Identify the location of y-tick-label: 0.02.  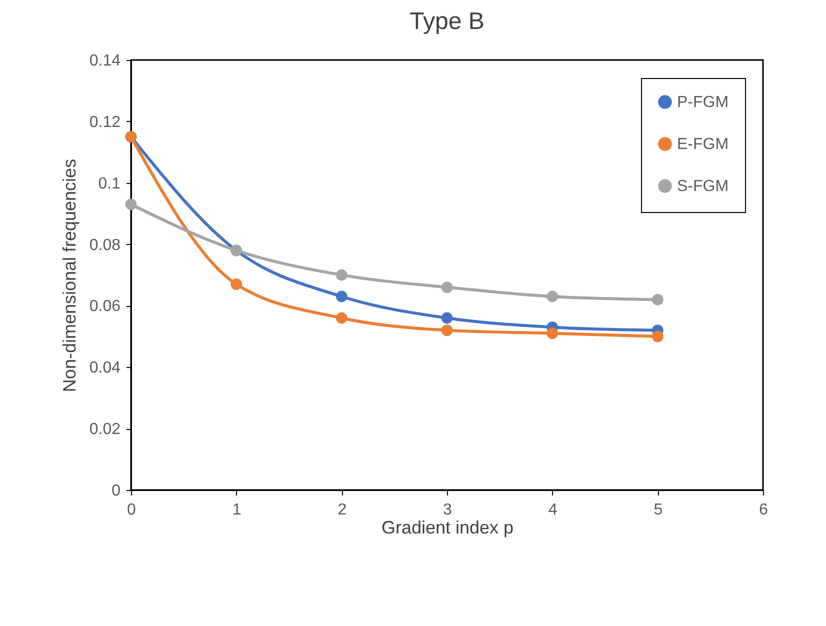
(105, 429).